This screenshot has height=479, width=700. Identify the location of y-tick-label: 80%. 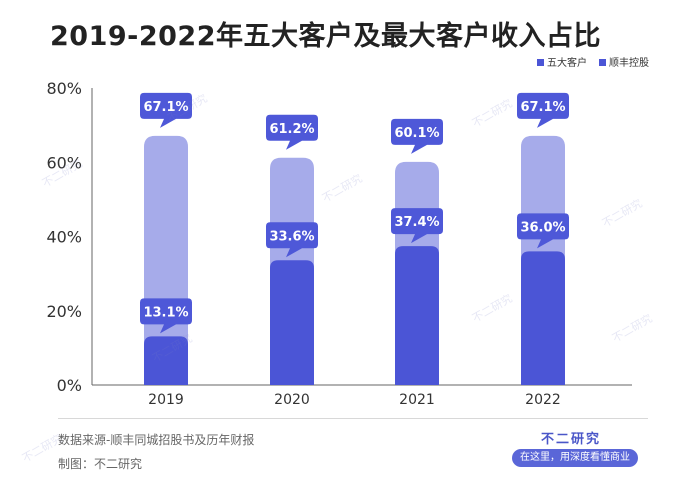
(64, 88).